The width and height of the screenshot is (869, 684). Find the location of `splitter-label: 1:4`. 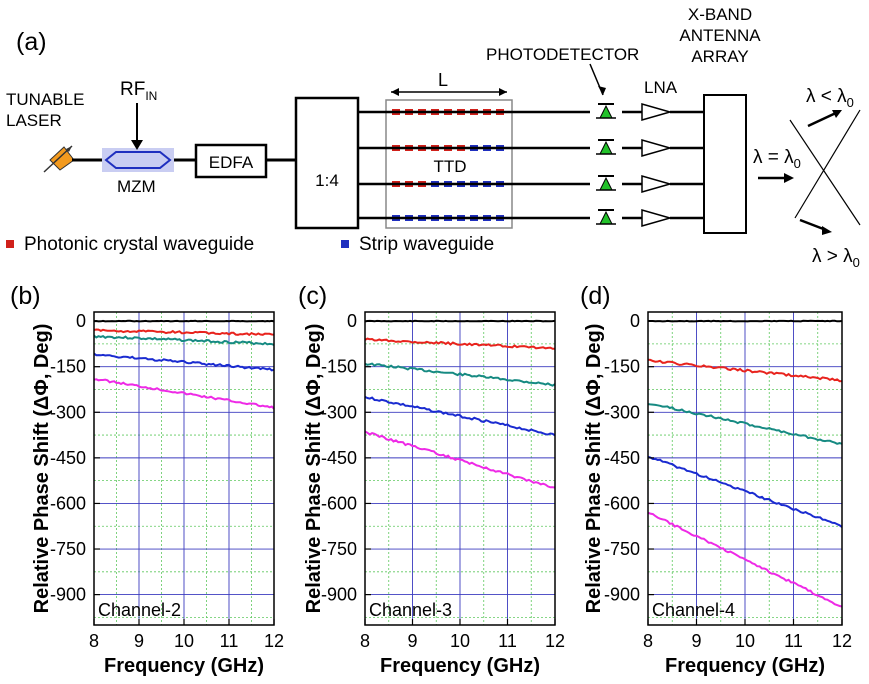

splitter-label: 1:4 is located at coordinates (327, 180).